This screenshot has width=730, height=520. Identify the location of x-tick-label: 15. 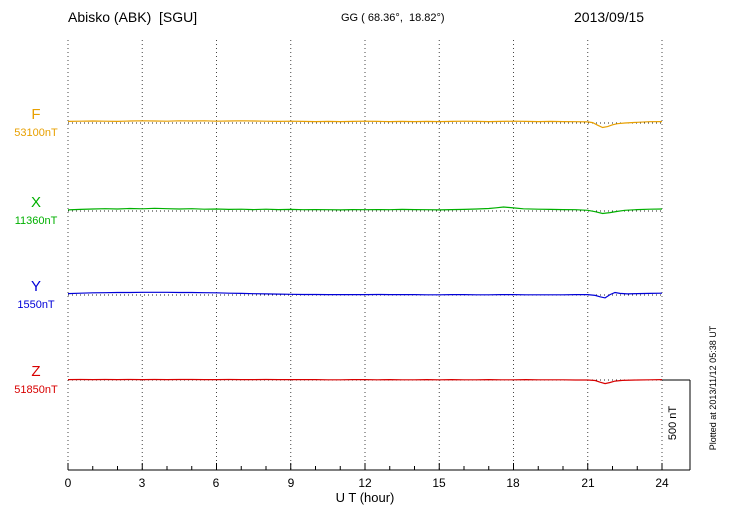
(439, 483).